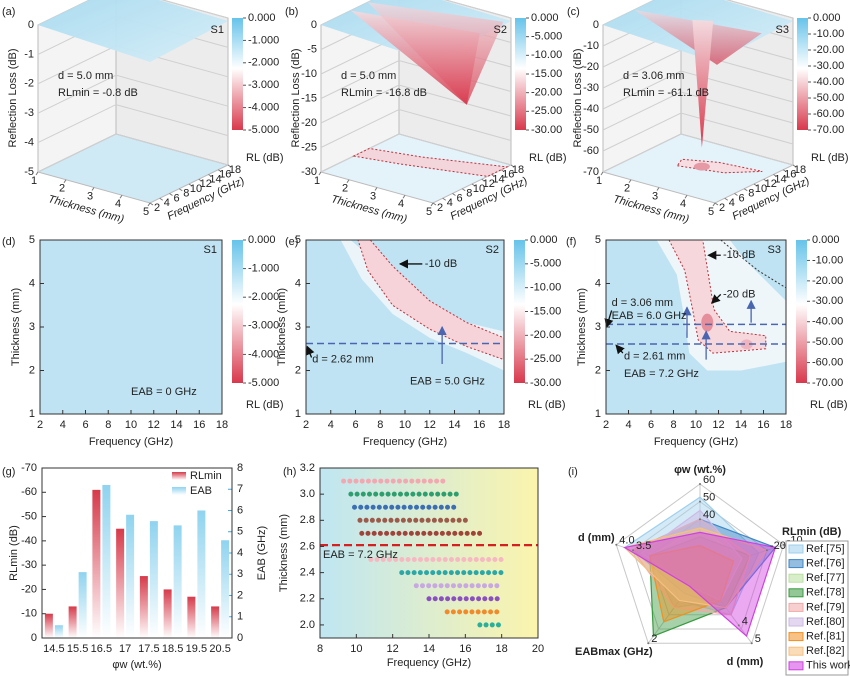 The image size is (850, 677). I want to click on z-tick-label: -20, so click(591, 67).